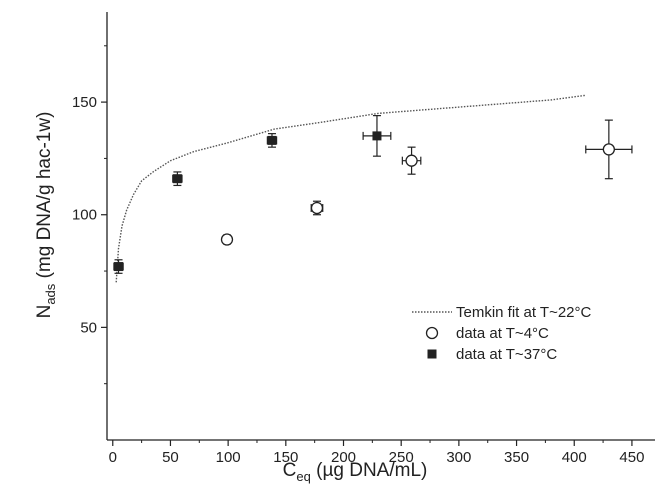 The height and width of the screenshot is (497, 663). What do you see at coordinates (170, 457) in the screenshot?
I see `x-tick-label: 50` at bounding box center [170, 457].